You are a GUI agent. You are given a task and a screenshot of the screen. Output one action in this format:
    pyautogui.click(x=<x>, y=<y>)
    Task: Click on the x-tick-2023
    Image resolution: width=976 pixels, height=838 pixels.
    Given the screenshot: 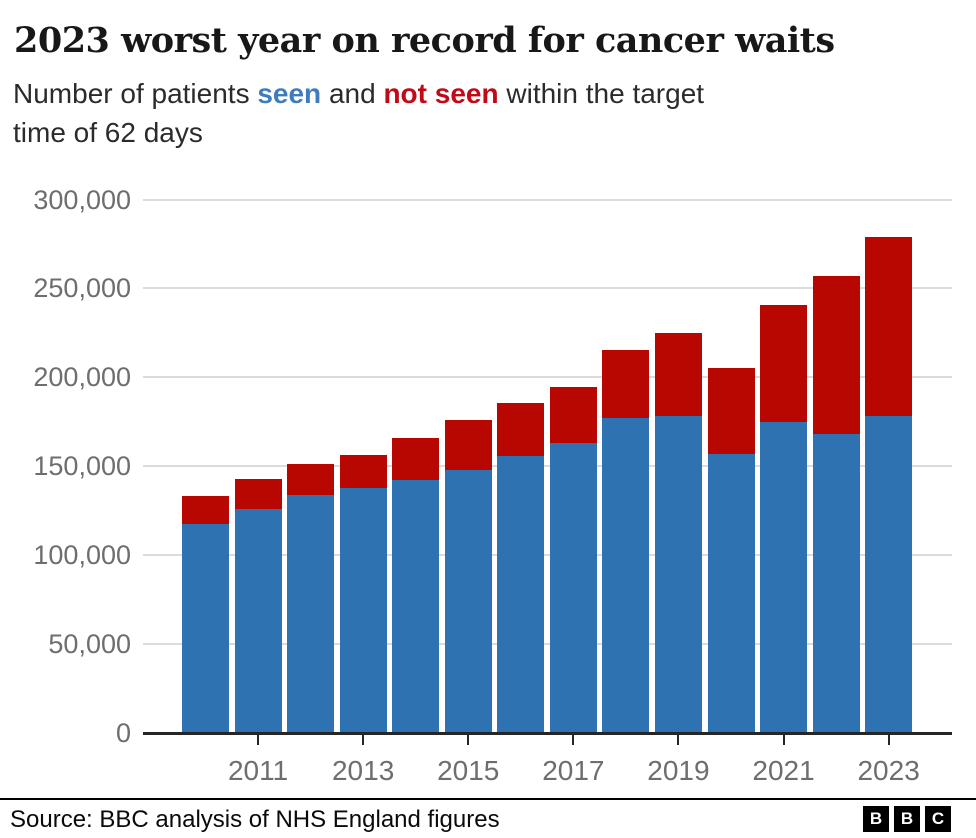 What is the action you would take?
    pyautogui.click(x=888, y=740)
    